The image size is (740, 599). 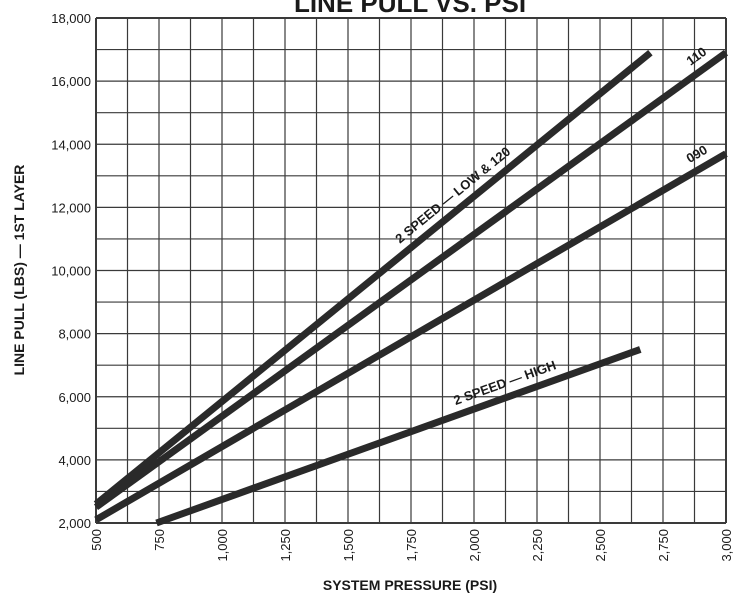 What do you see at coordinates (410, 9) in the screenshot?
I see `chart-title: LINE PULL VS. PSI` at bounding box center [410, 9].